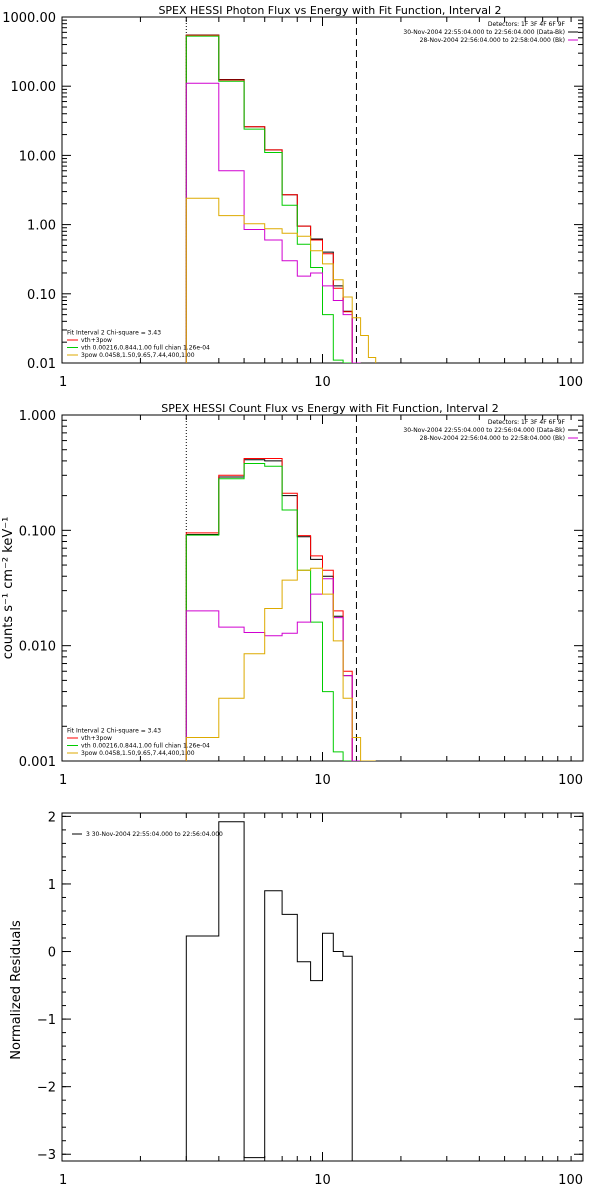  I want to click on y-axis-label: counts s⁻¹ cm⁻² keV⁻¹, so click(8, 588).